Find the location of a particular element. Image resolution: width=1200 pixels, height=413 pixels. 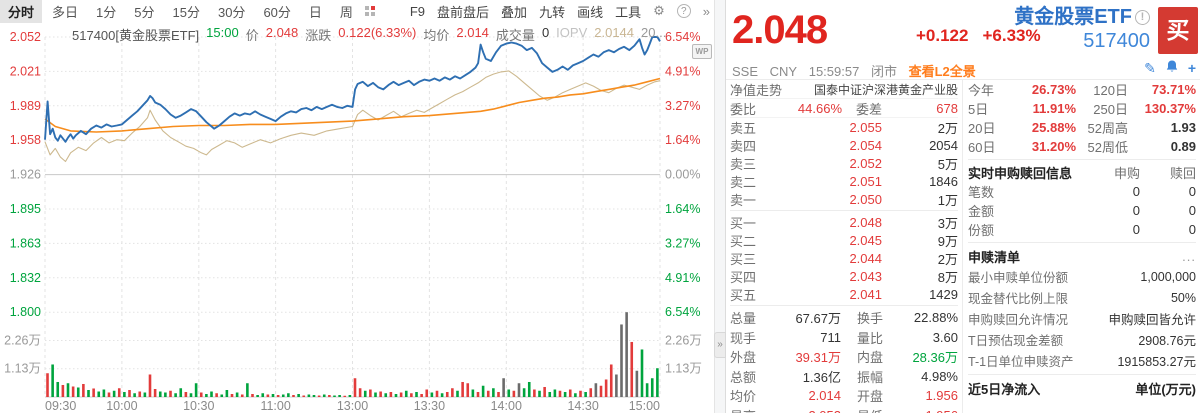

more-periods-icon is located at coordinates (370, 11).